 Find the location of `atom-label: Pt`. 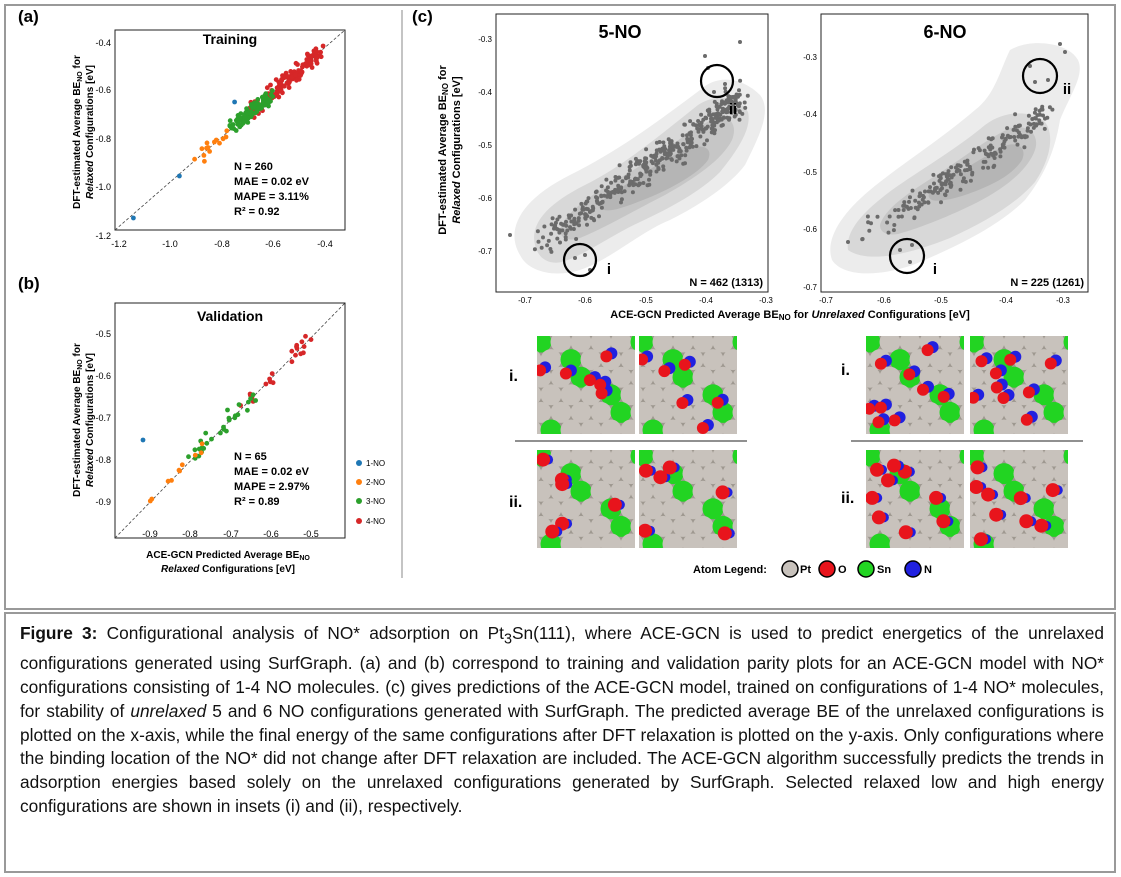

atom-label: Pt is located at coordinates (805, 570).